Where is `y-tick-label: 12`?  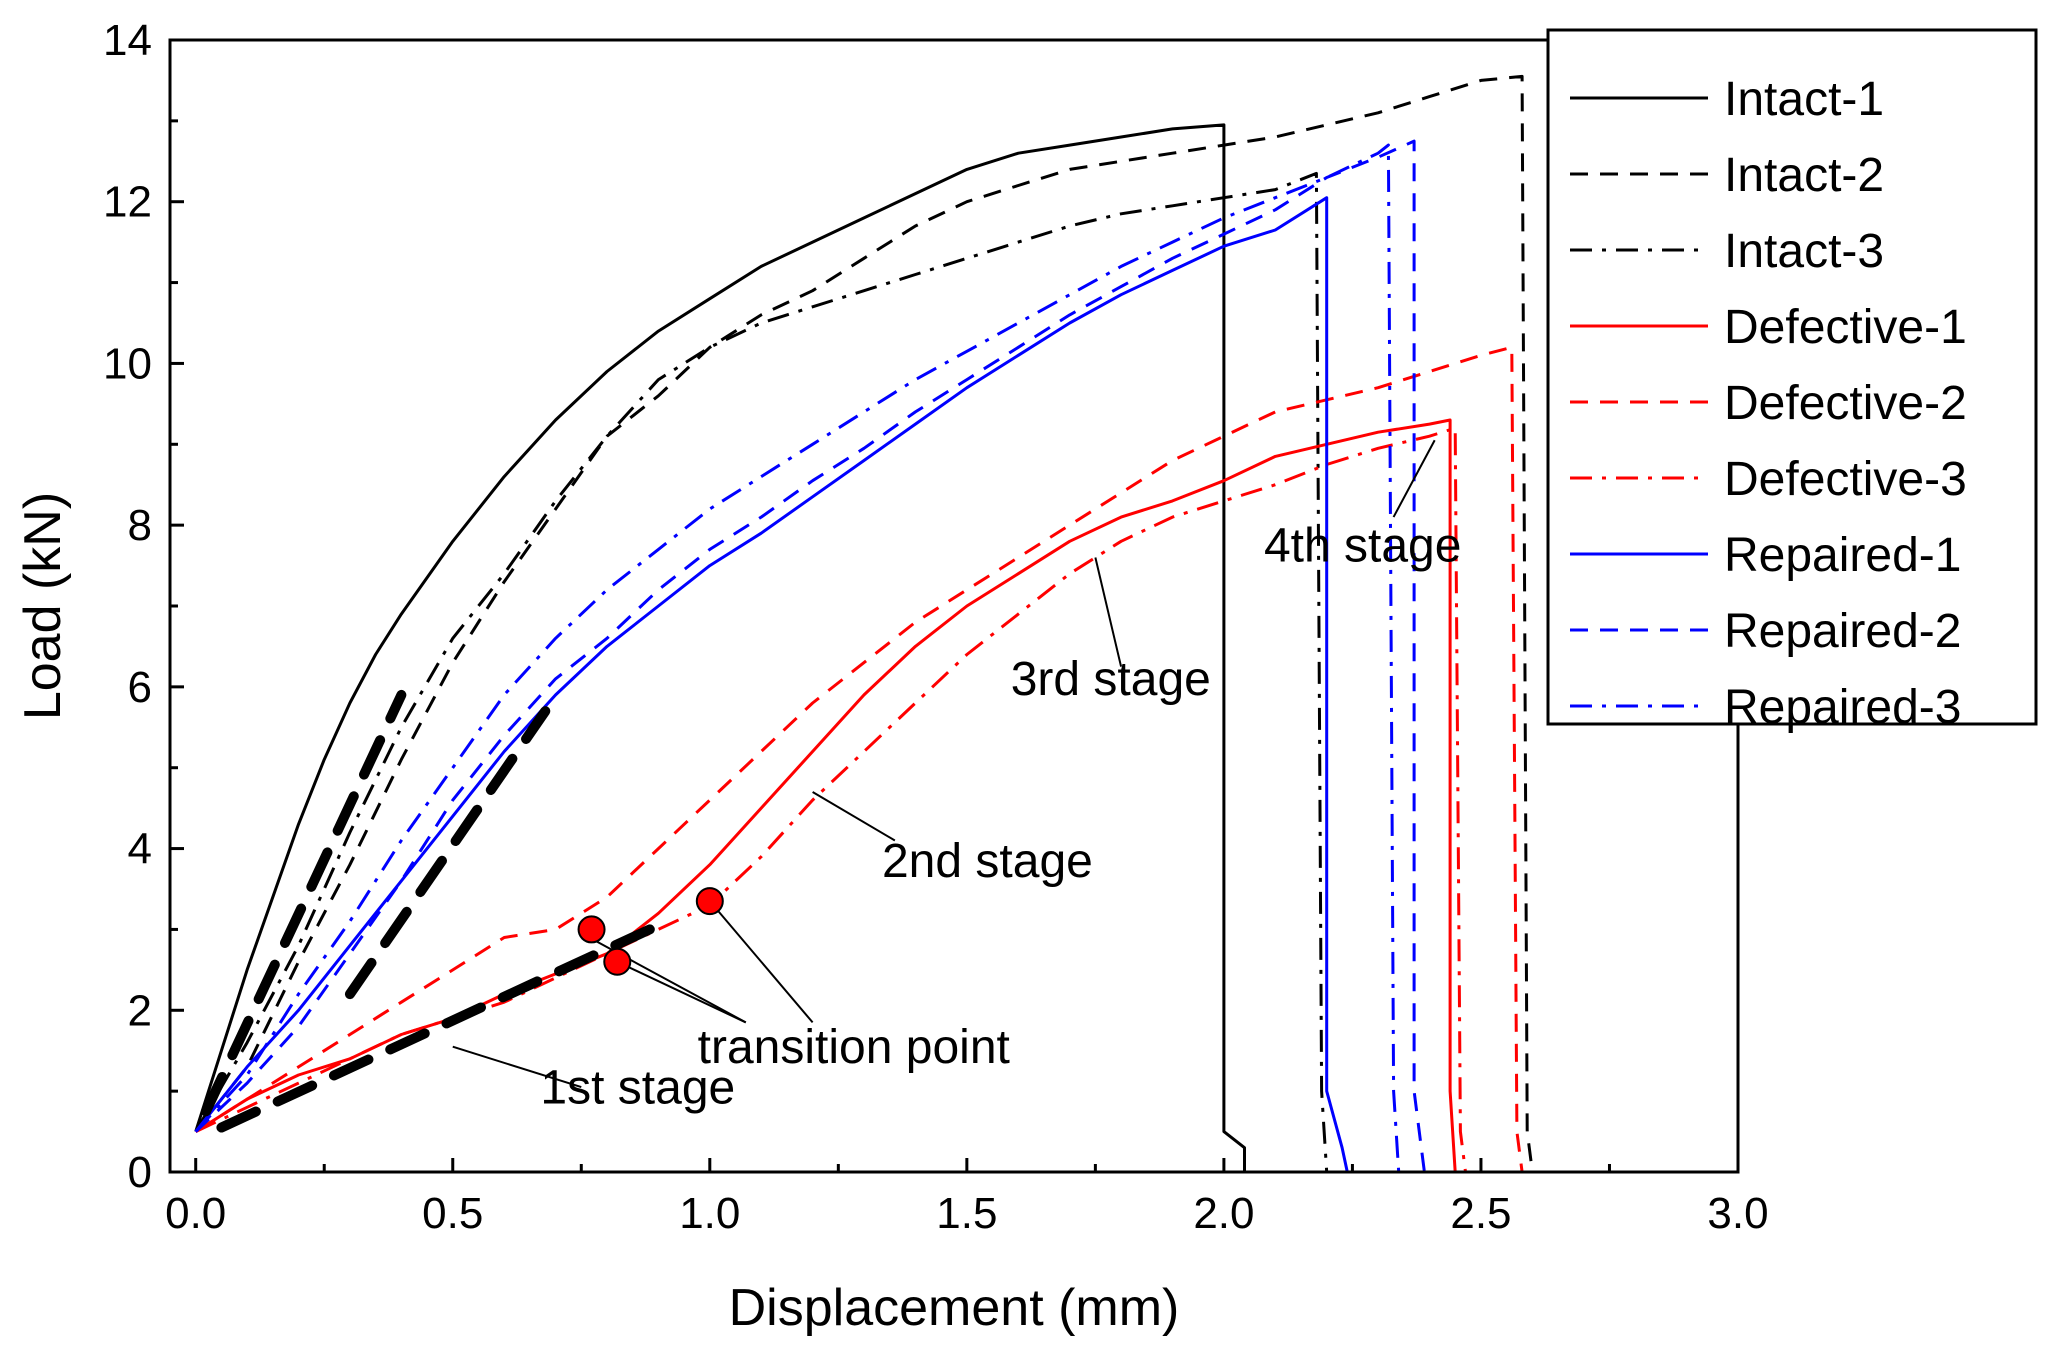
y-tick-label: 12 is located at coordinates (127, 202).